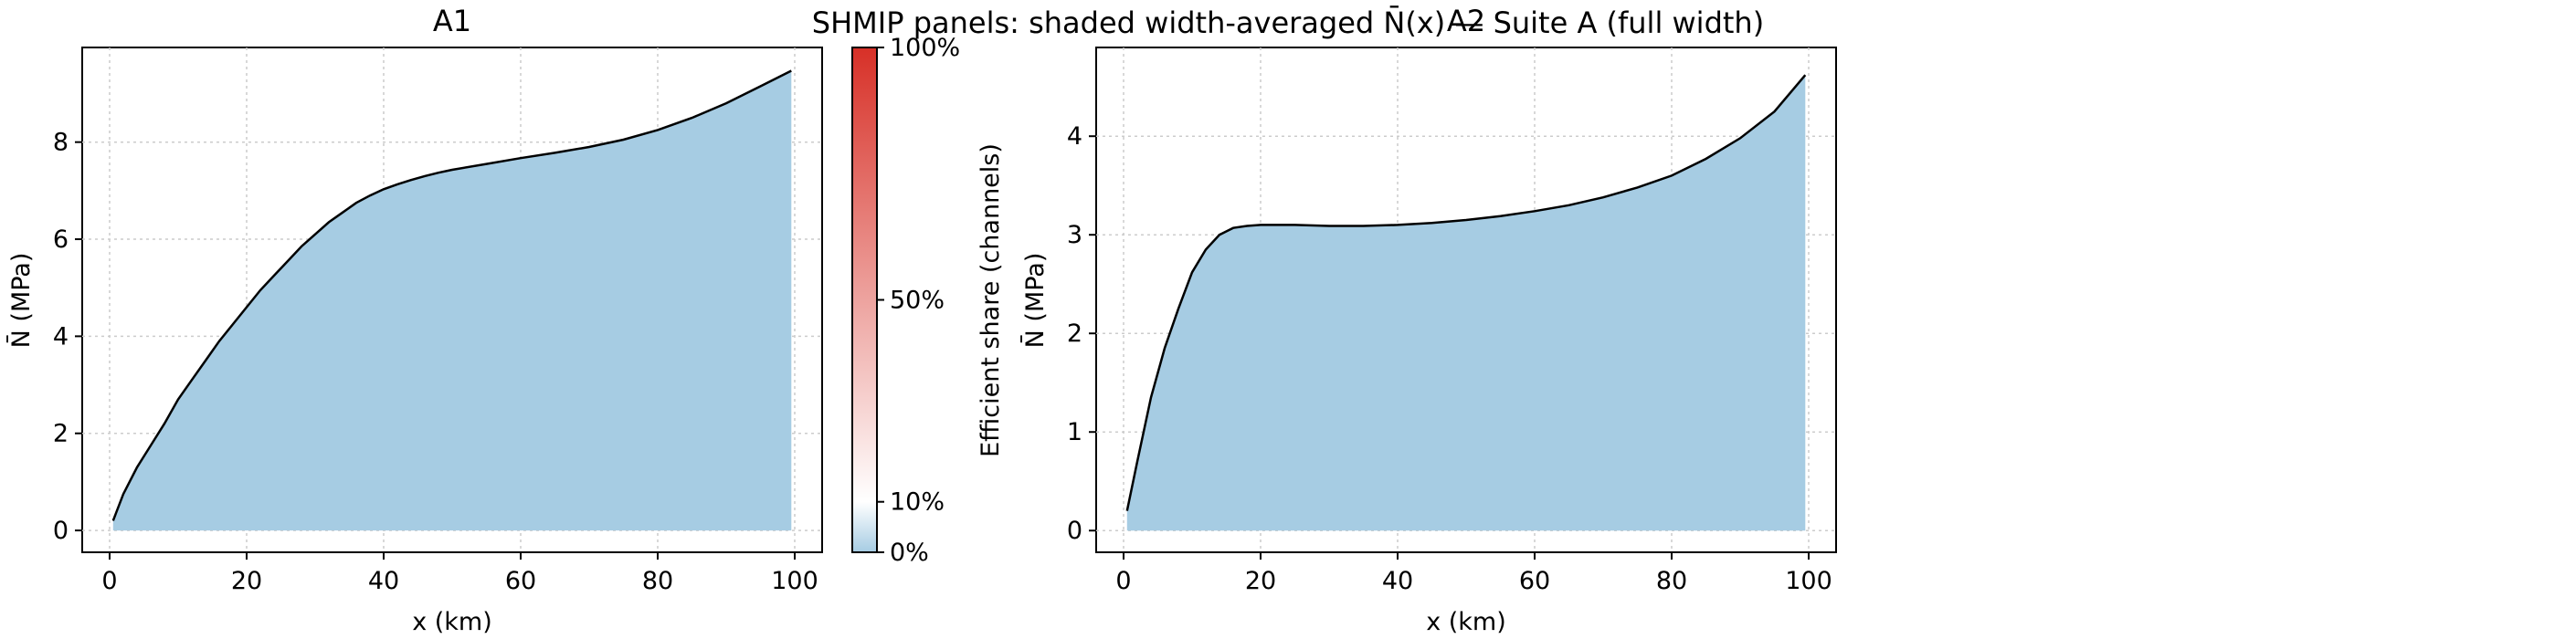 The image size is (2576, 639). What do you see at coordinates (925, 48) in the screenshot?
I see `colorbar-tick-label: 100%` at bounding box center [925, 48].